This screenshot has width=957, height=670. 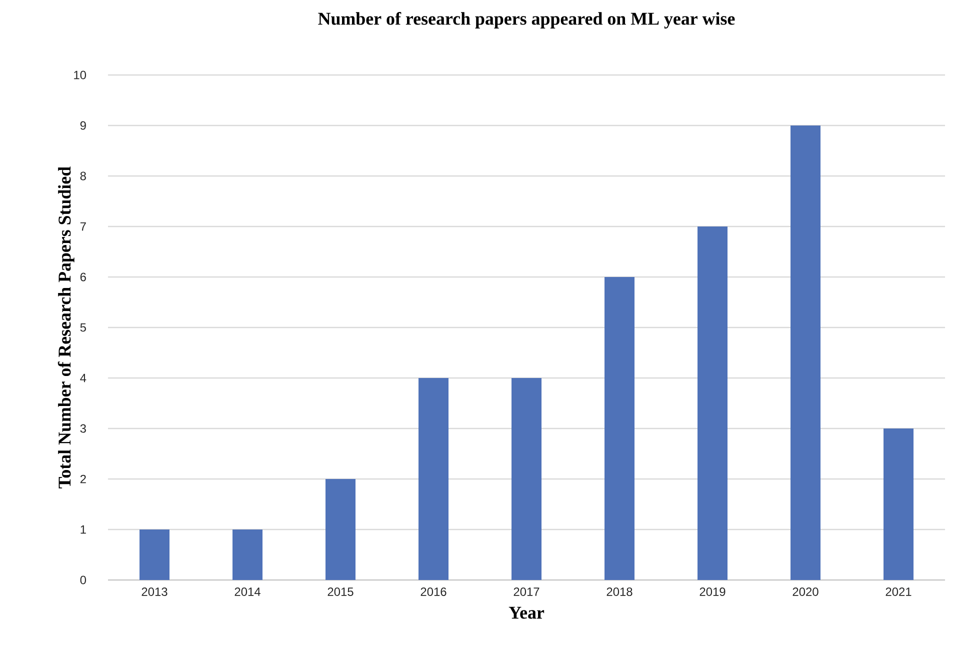 What do you see at coordinates (83, 580) in the screenshot?
I see `y-tick-label: 0` at bounding box center [83, 580].